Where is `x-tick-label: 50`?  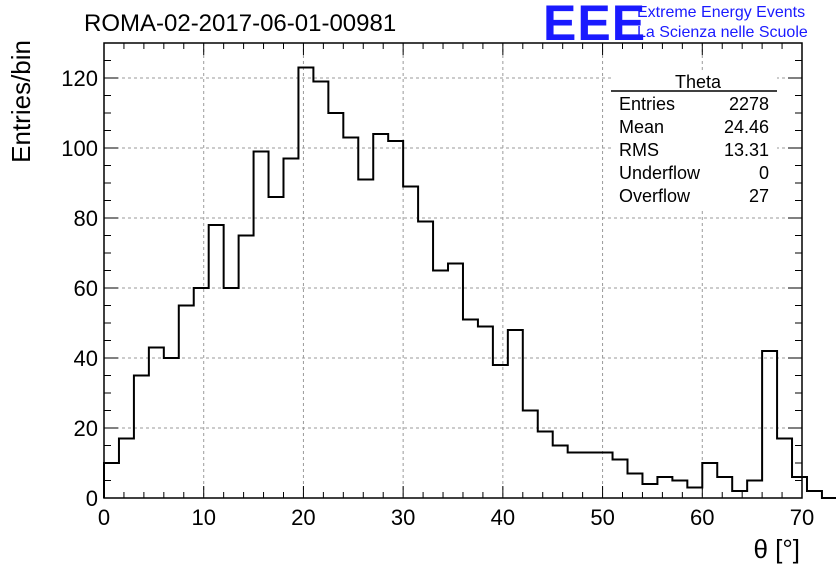
x-tick-label: 50 is located at coordinates (602, 517).